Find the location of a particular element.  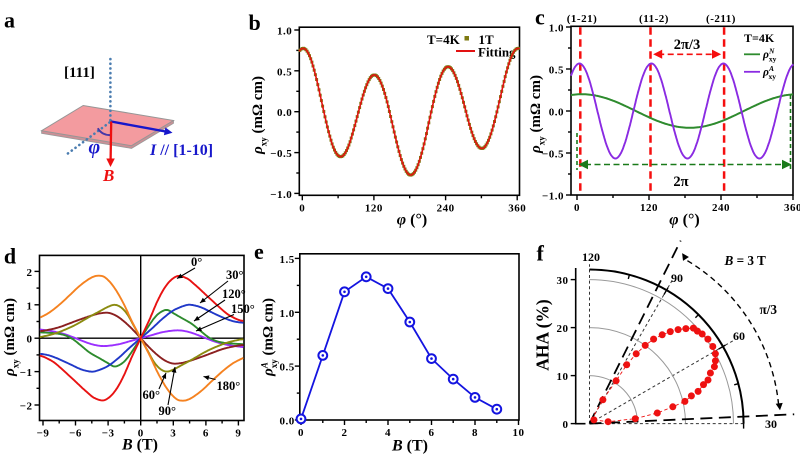

svg-text: c is located at coordinates (540, 17).